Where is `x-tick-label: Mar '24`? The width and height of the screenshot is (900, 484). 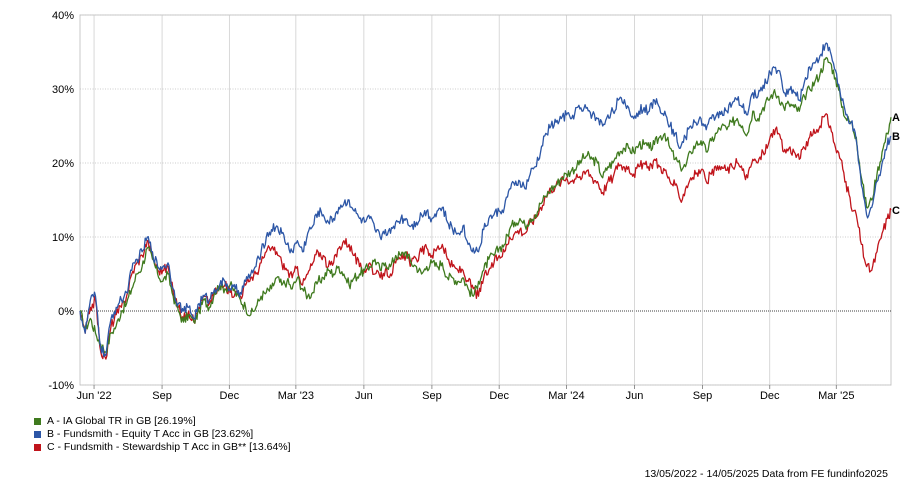 x-tick-label: Mar '24 is located at coordinates (566, 396).